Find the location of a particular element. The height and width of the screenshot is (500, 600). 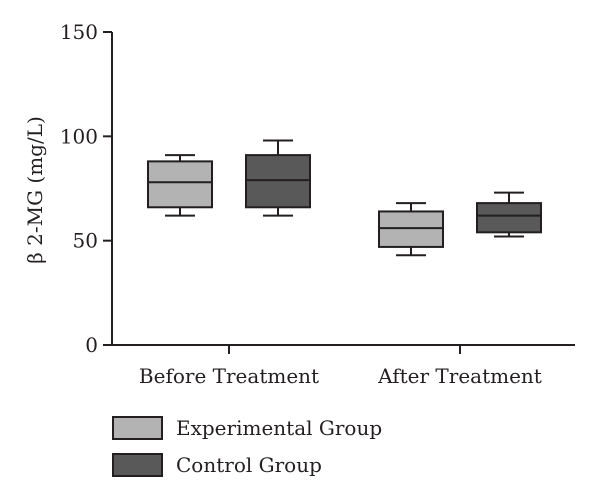

legend-label: Experimental Group is located at coordinates (279, 428).